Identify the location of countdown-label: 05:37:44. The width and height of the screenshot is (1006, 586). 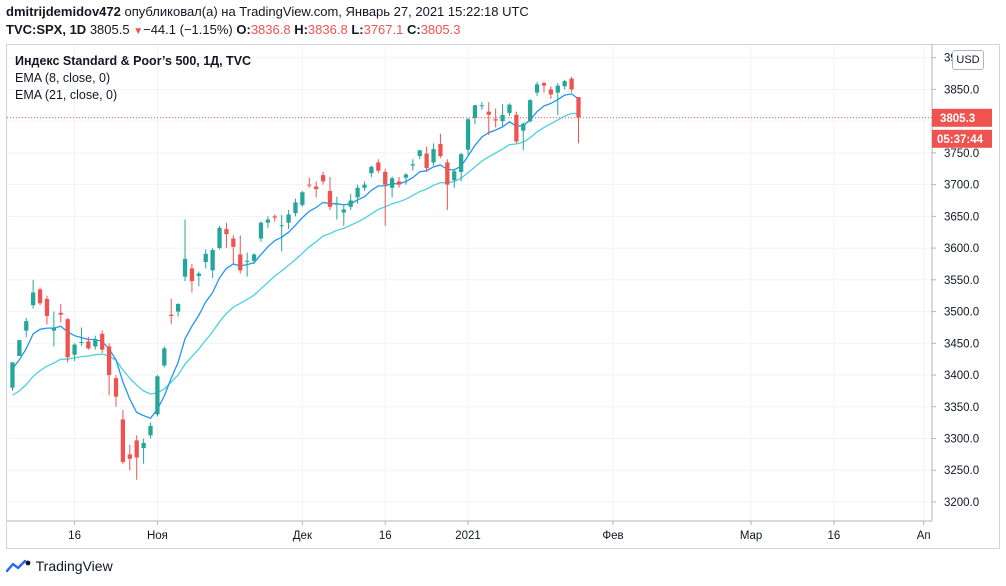
(960, 140).